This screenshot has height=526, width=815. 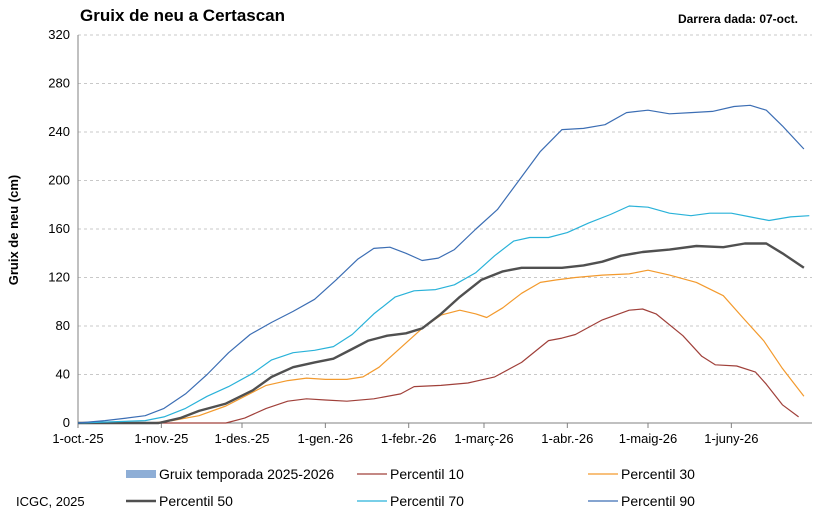 I want to click on y-tick-label: 280, so click(x=59, y=83).